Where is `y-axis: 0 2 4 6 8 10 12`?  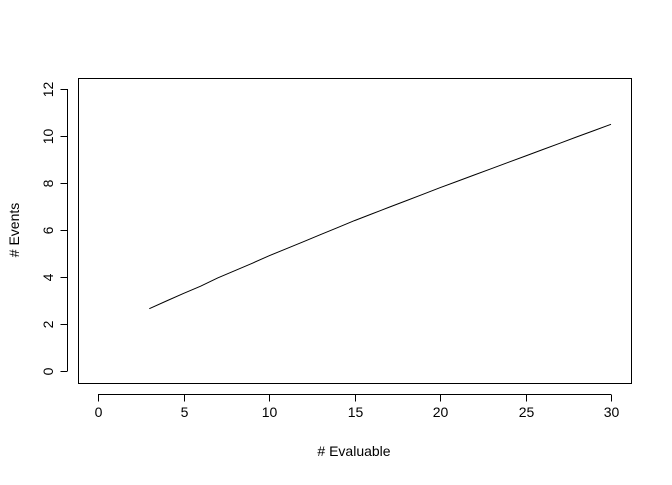
y-axis: 0 2 4 6 8 10 12 is located at coordinates (54, 228).